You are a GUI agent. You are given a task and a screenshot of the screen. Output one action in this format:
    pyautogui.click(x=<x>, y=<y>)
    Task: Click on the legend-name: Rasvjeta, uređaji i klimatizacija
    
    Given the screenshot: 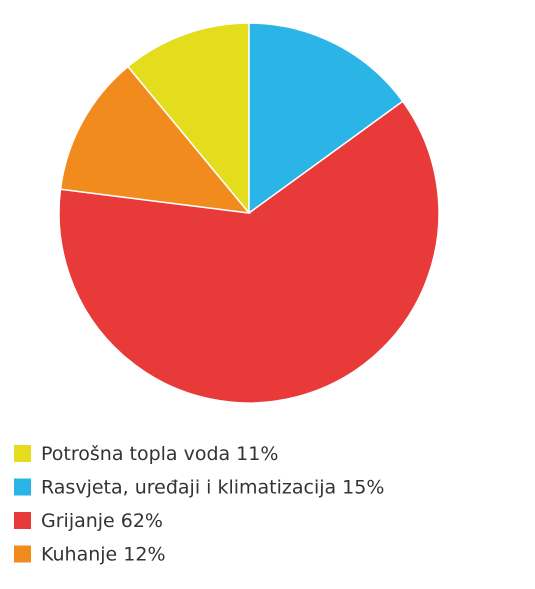 What is the action you would take?
    pyautogui.click(x=188, y=487)
    